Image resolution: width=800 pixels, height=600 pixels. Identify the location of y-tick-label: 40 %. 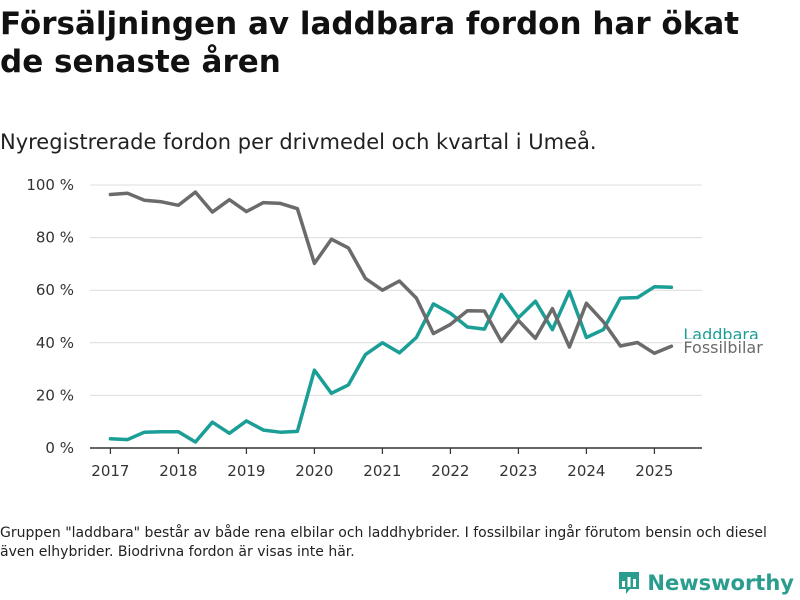
(55, 343).